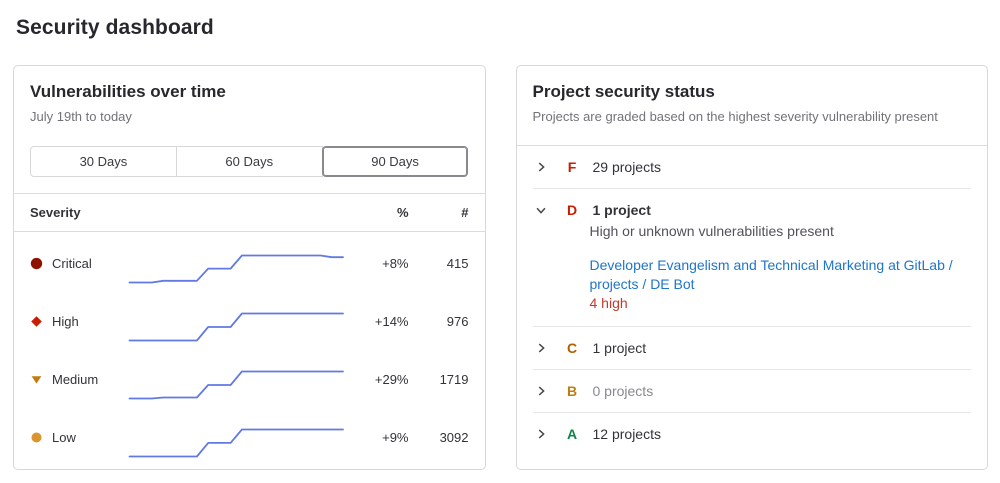 The width and height of the screenshot is (1000, 483). What do you see at coordinates (623, 391) in the screenshot?
I see `grade-project-count: 0 projects` at bounding box center [623, 391].